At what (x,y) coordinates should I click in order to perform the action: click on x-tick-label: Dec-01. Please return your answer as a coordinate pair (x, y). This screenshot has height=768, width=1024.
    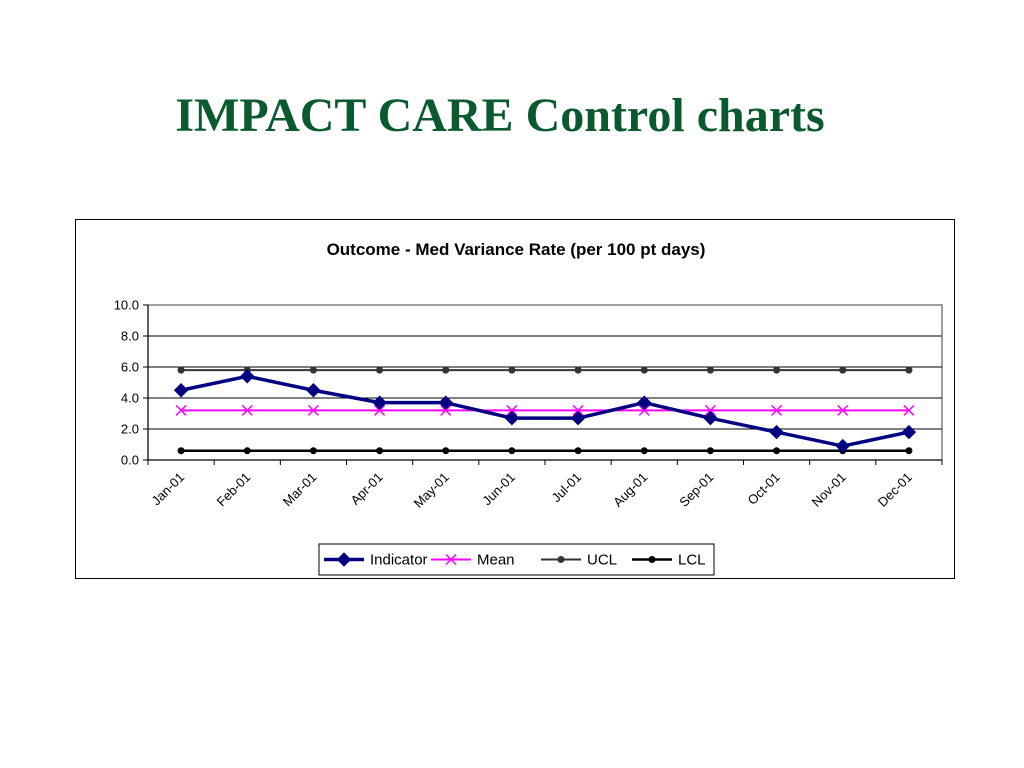
    Looking at the image, I should click on (895, 490).